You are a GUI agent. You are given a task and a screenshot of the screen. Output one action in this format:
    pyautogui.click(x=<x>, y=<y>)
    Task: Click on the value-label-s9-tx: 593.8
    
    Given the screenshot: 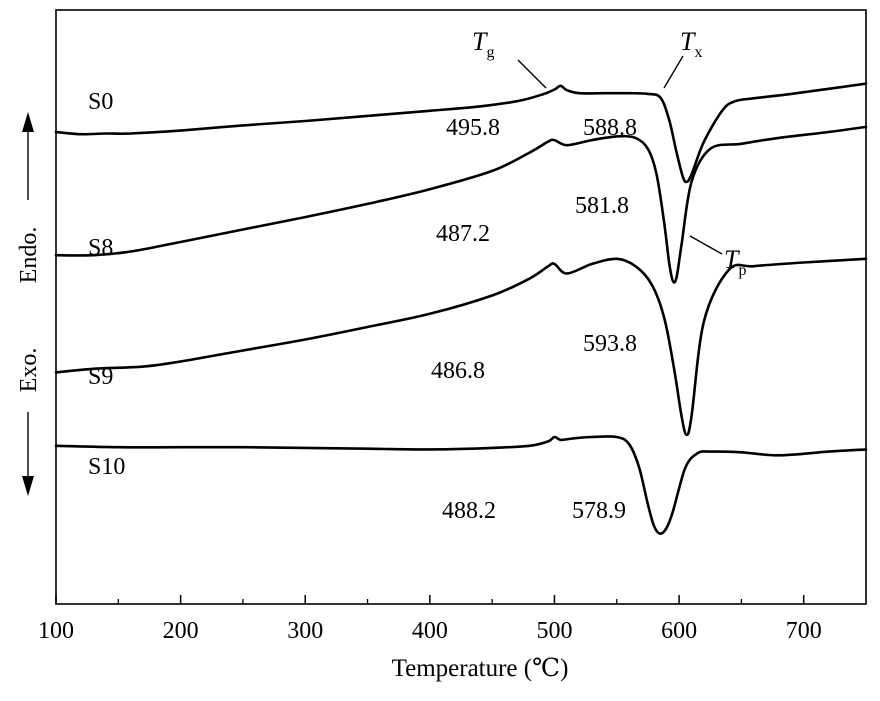 What is the action you would take?
    pyautogui.click(x=610, y=344)
    